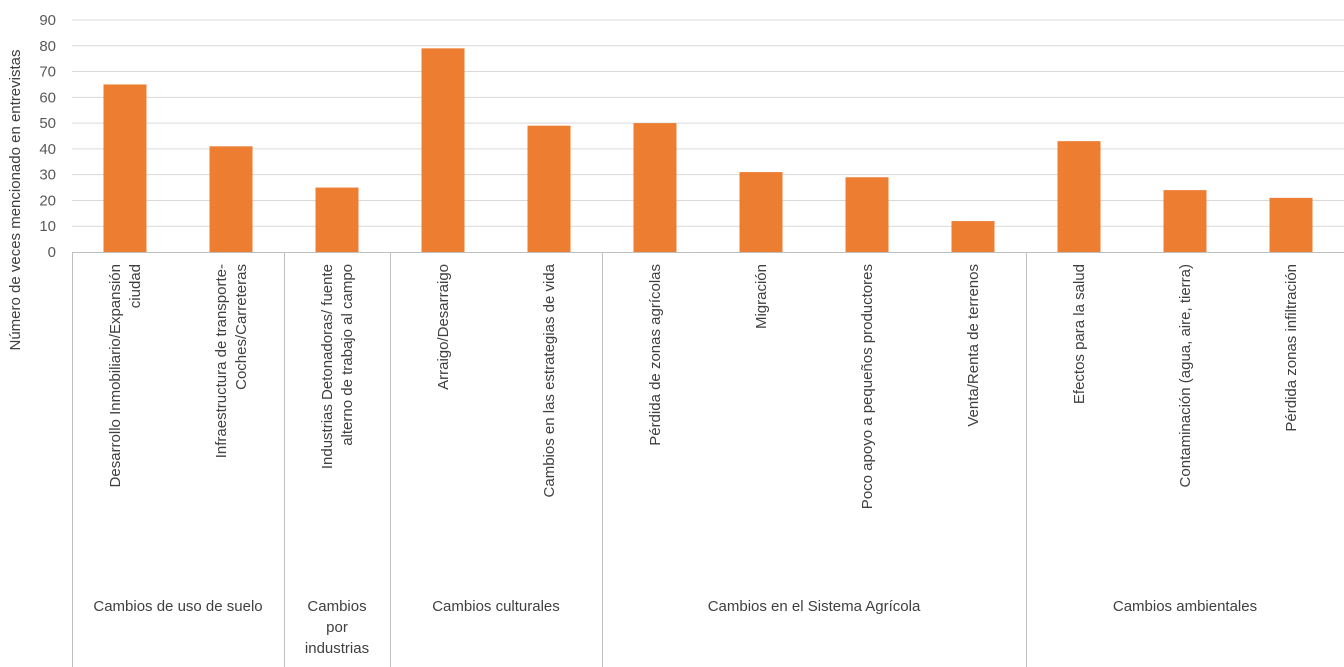 The image size is (1344, 667). I want to click on group-label: Cambios ambientales, so click(1185, 606).